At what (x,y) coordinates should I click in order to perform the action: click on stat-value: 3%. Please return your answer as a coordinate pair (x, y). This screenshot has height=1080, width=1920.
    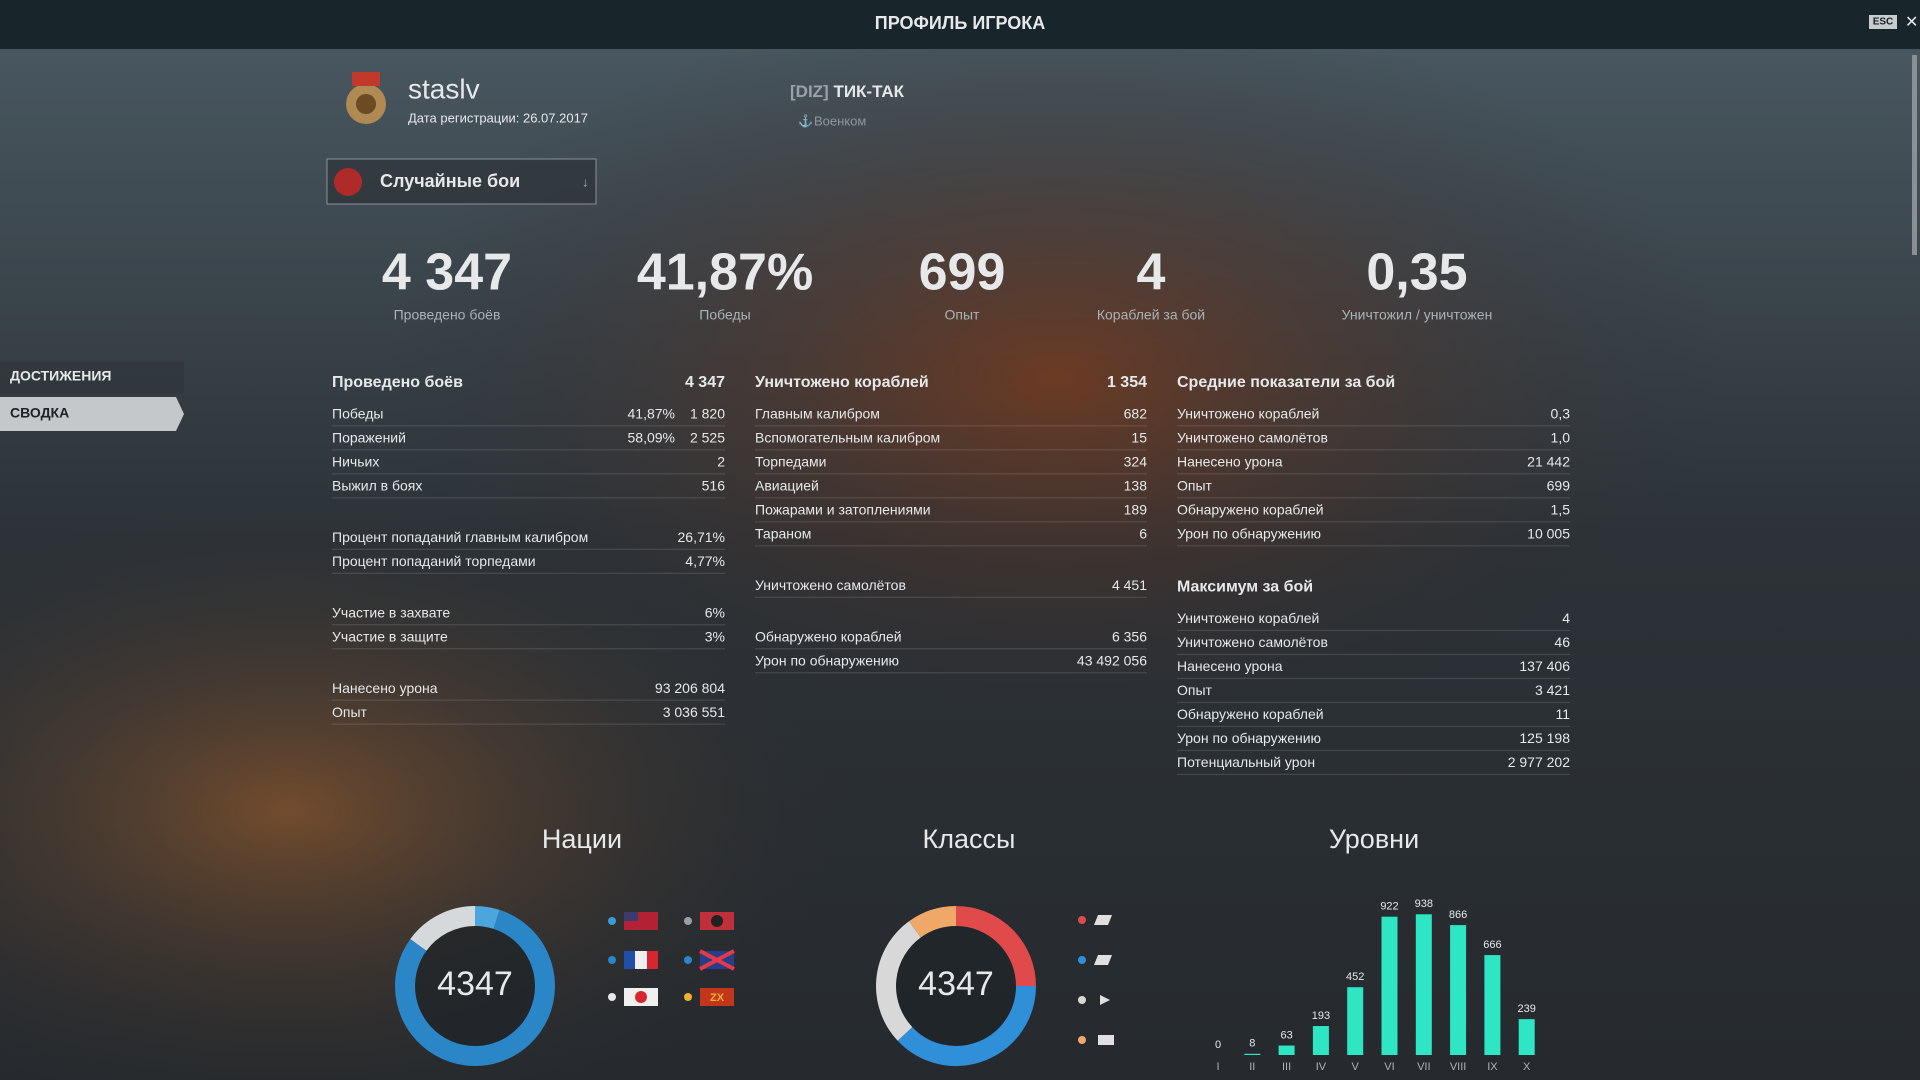
    Looking at the image, I should click on (715, 636).